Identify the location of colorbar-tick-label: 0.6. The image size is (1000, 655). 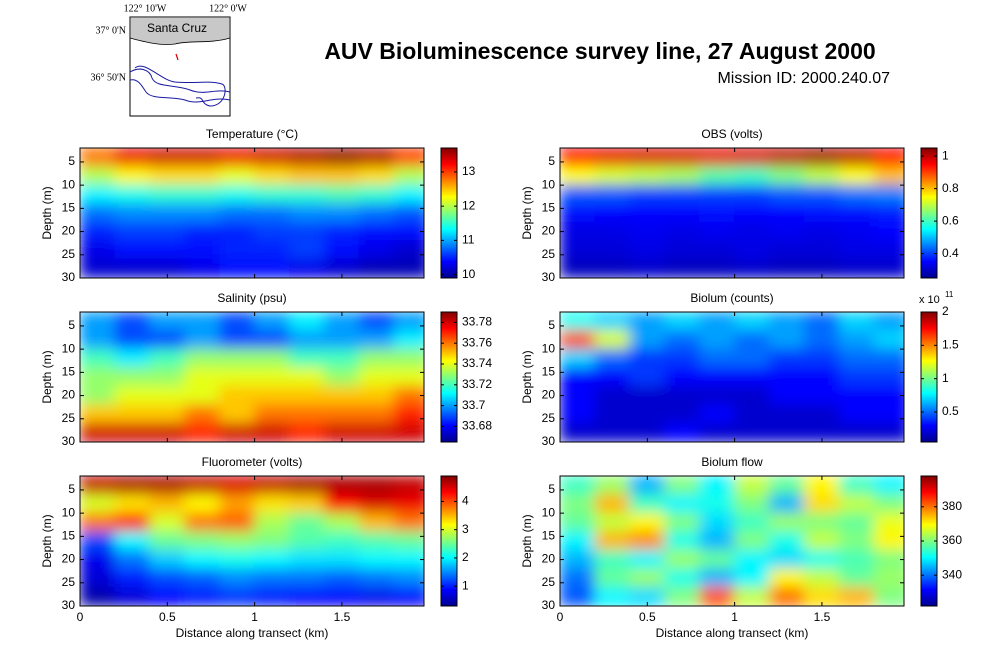
(950, 220).